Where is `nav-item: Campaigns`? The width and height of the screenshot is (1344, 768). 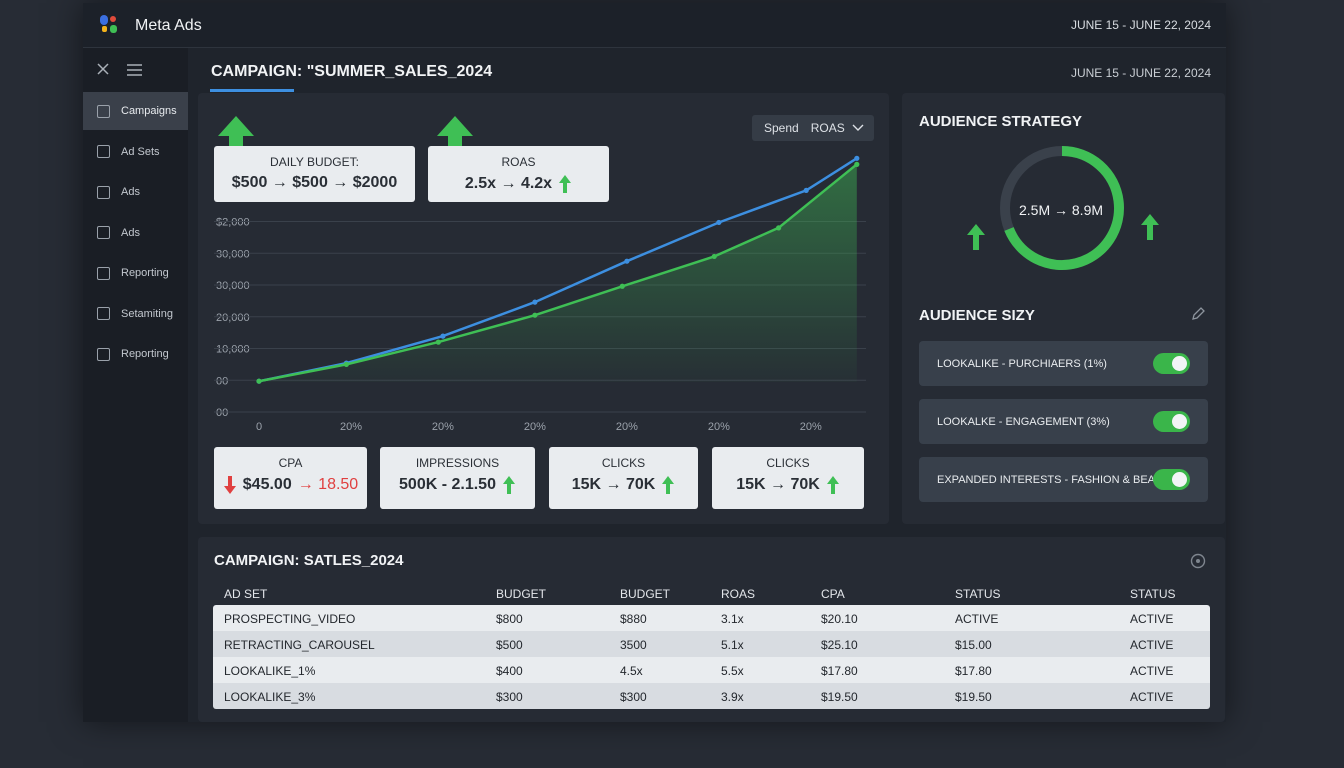
nav-item: Campaigns is located at coordinates (135, 111).